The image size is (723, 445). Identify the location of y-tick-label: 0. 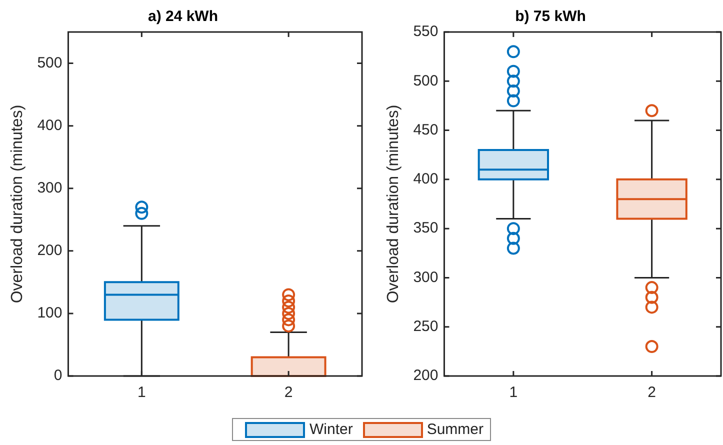
(58, 375).